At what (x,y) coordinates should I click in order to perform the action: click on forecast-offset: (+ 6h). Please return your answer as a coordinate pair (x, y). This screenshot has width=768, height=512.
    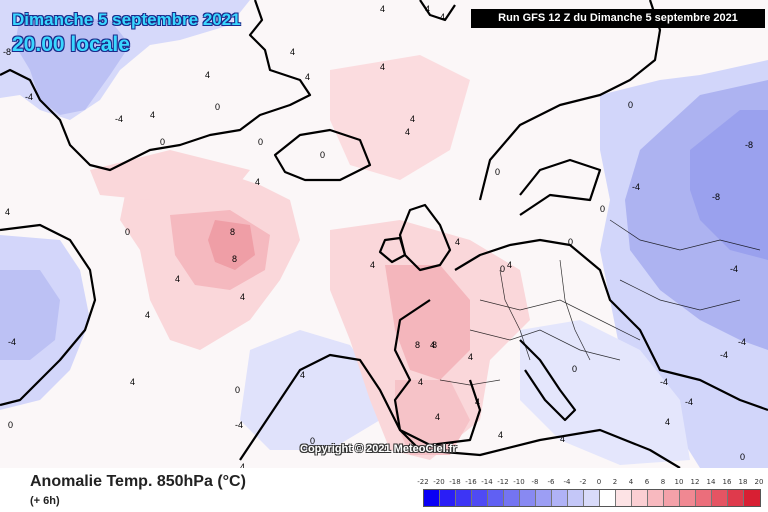
    Looking at the image, I should click on (45, 501).